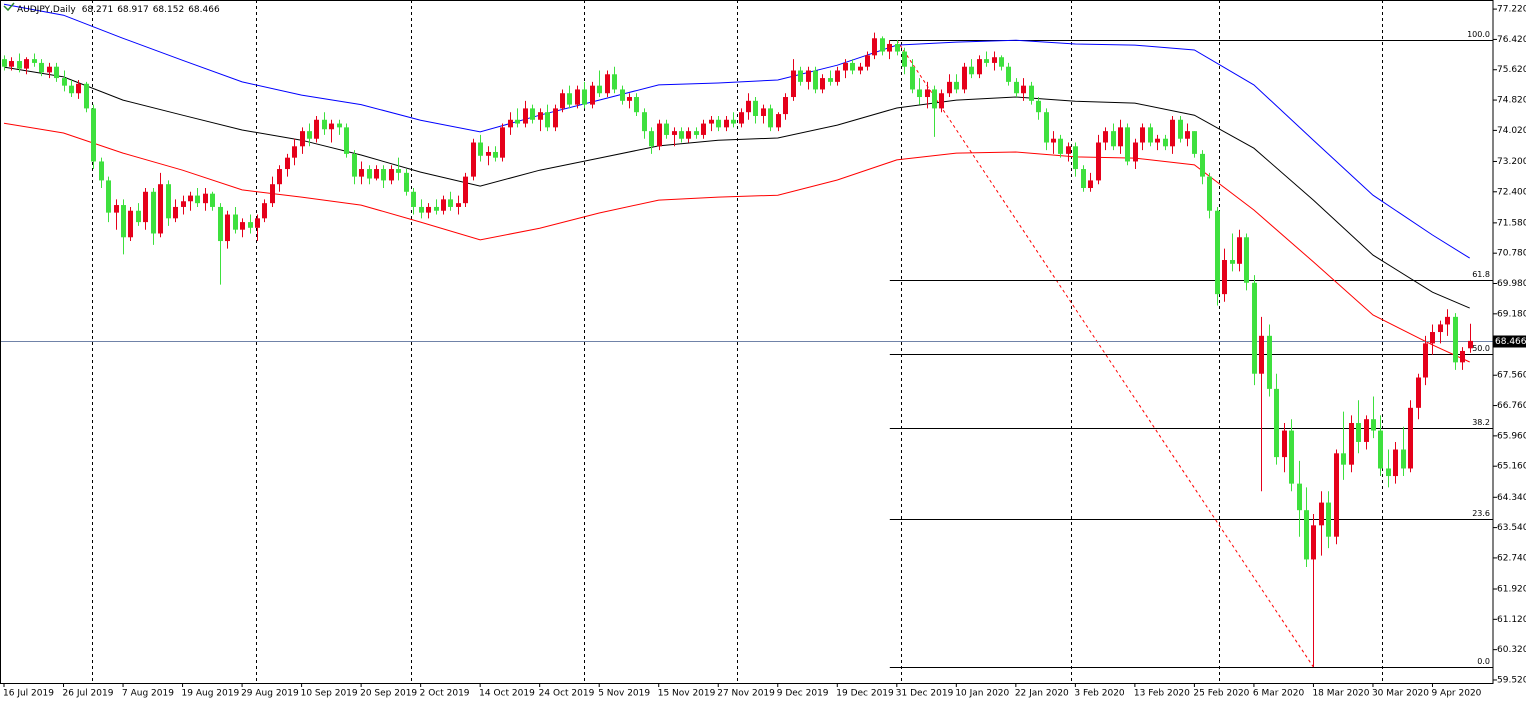 The width and height of the screenshot is (1526, 701). What do you see at coordinates (1042, 694) in the screenshot?
I see `x-tick-label: 22 Jan 2020` at bounding box center [1042, 694].